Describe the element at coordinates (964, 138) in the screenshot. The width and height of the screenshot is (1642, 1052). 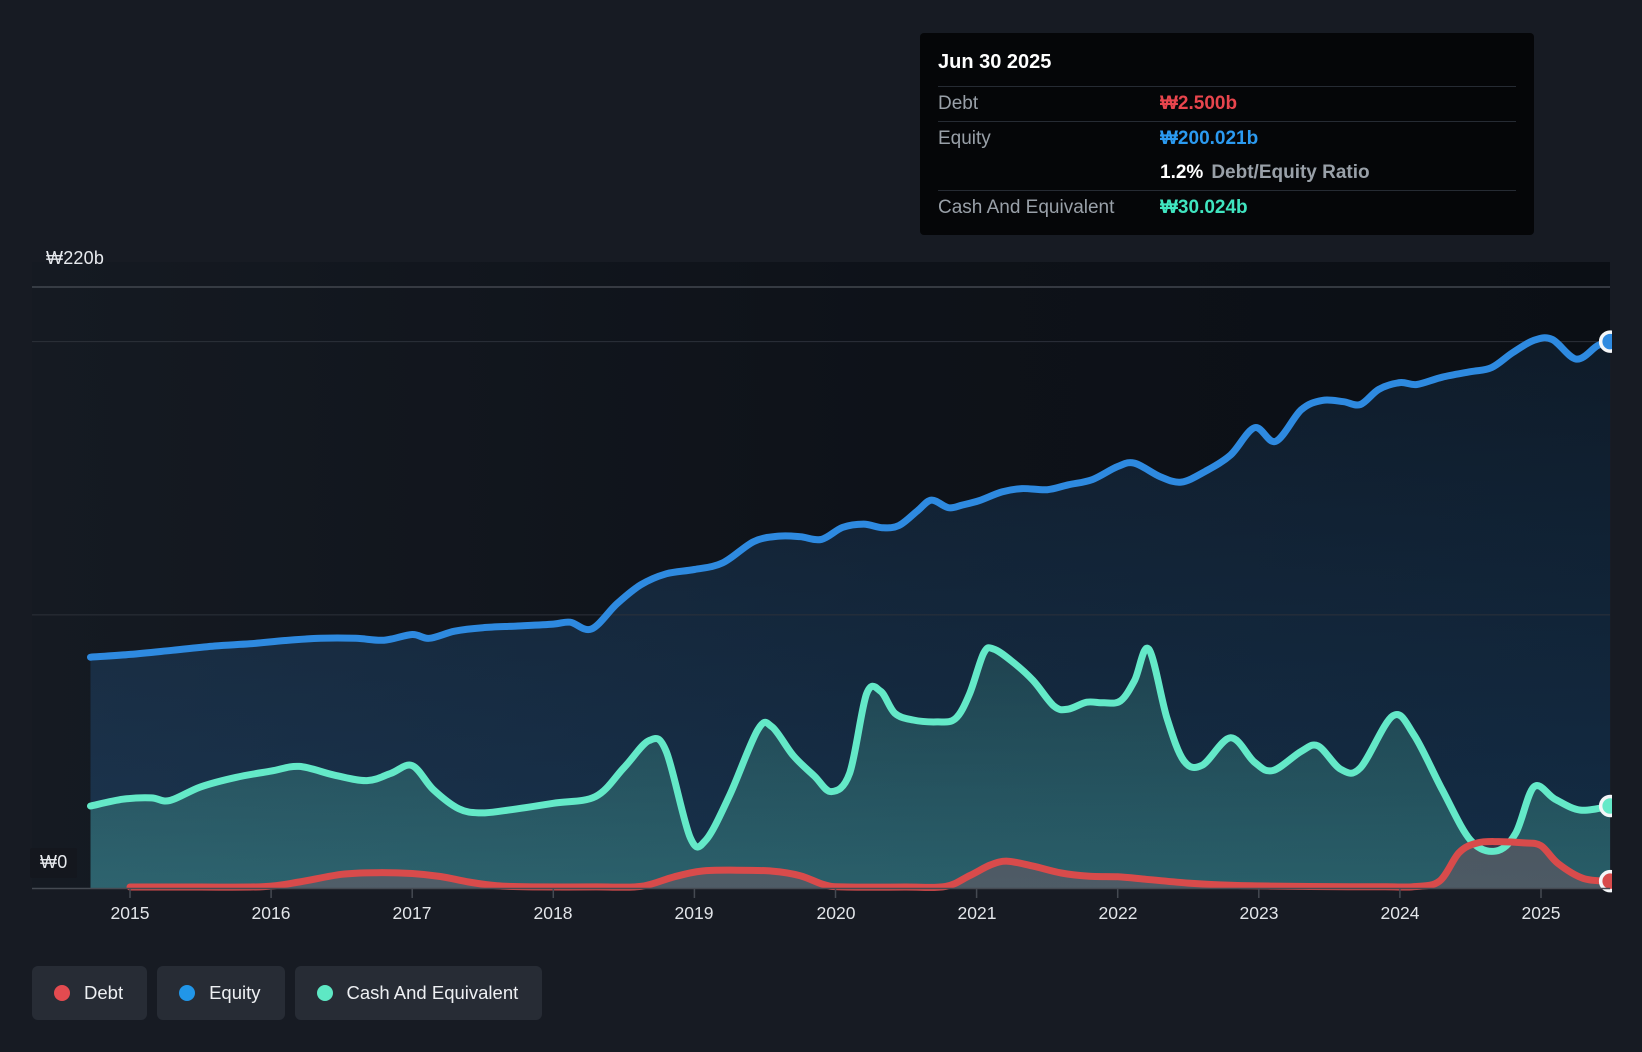
I see `equity-label: Equity` at that location.